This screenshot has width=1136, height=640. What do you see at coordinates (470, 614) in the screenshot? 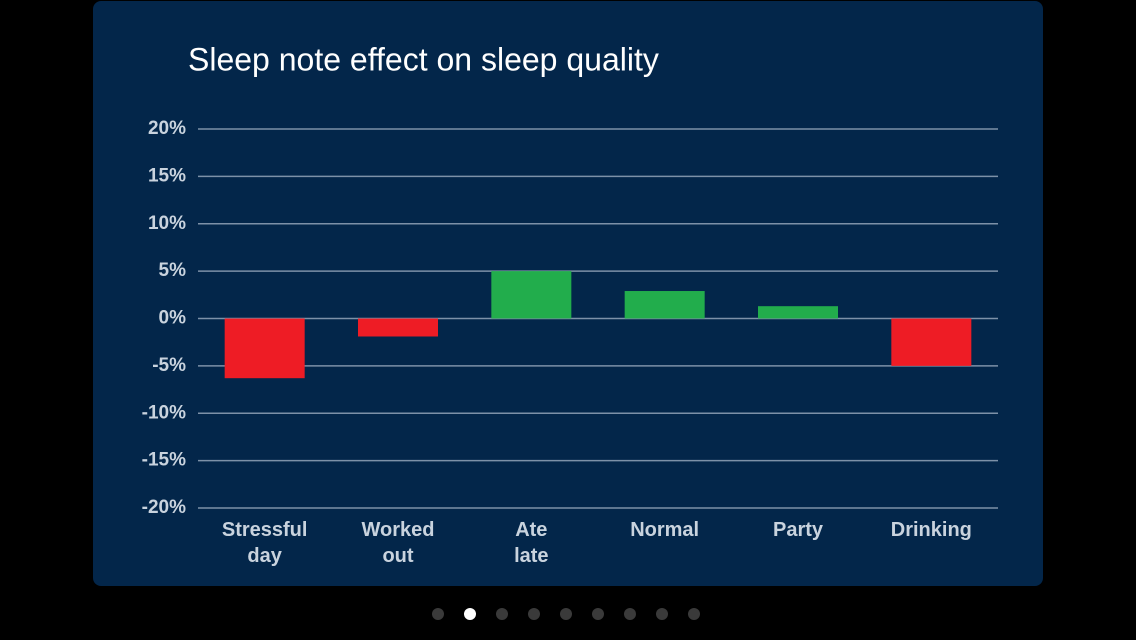
I see `page-dot-active` at bounding box center [470, 614].